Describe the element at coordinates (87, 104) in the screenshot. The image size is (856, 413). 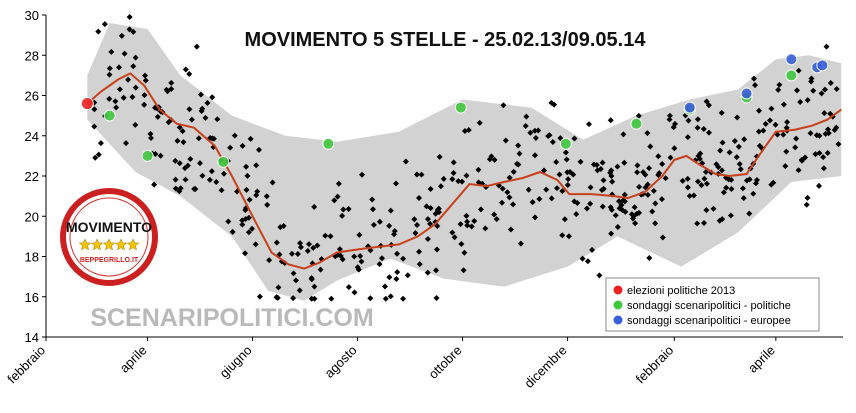
I see `elezioni-marker` at that location.